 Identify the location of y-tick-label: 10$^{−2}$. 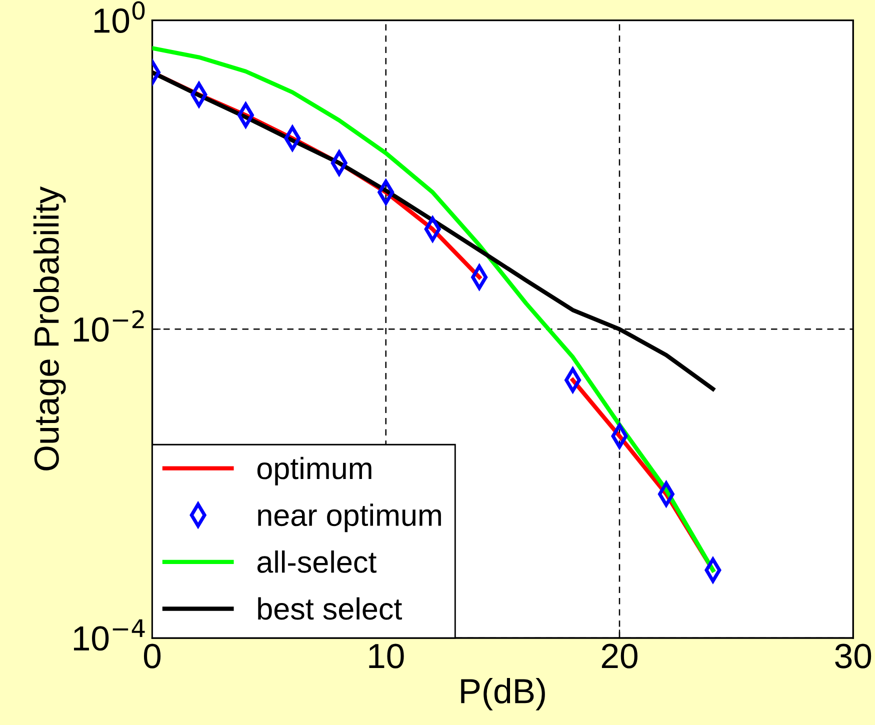
(109, 326).